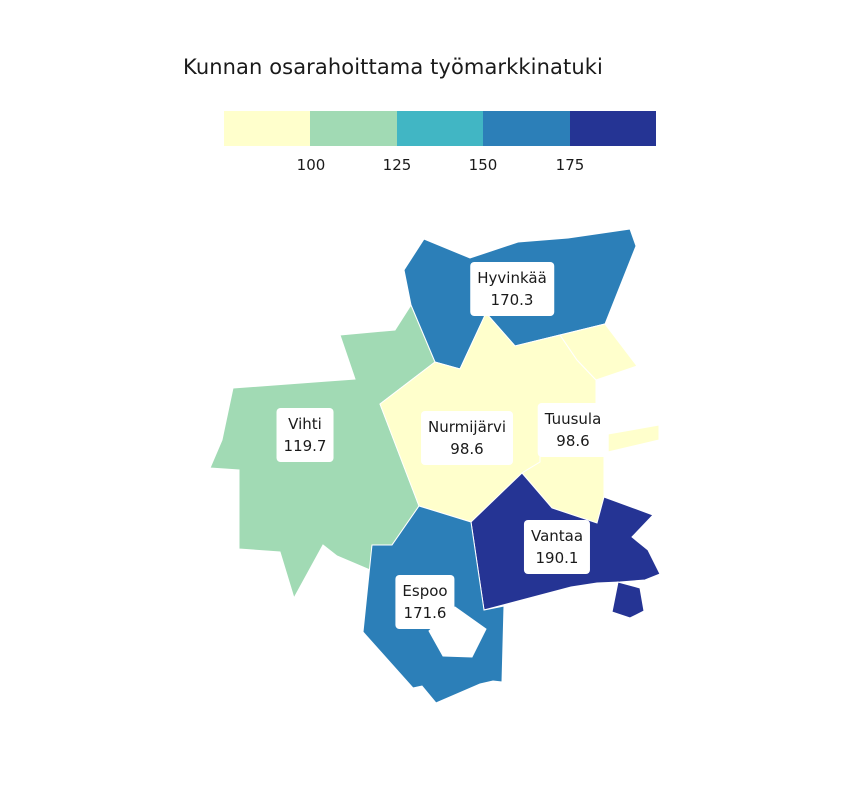 The image size is (864, 792). Describe the element at coordinates (311, 165) in the screenshot. I see `legend-tick: 100` at that location.